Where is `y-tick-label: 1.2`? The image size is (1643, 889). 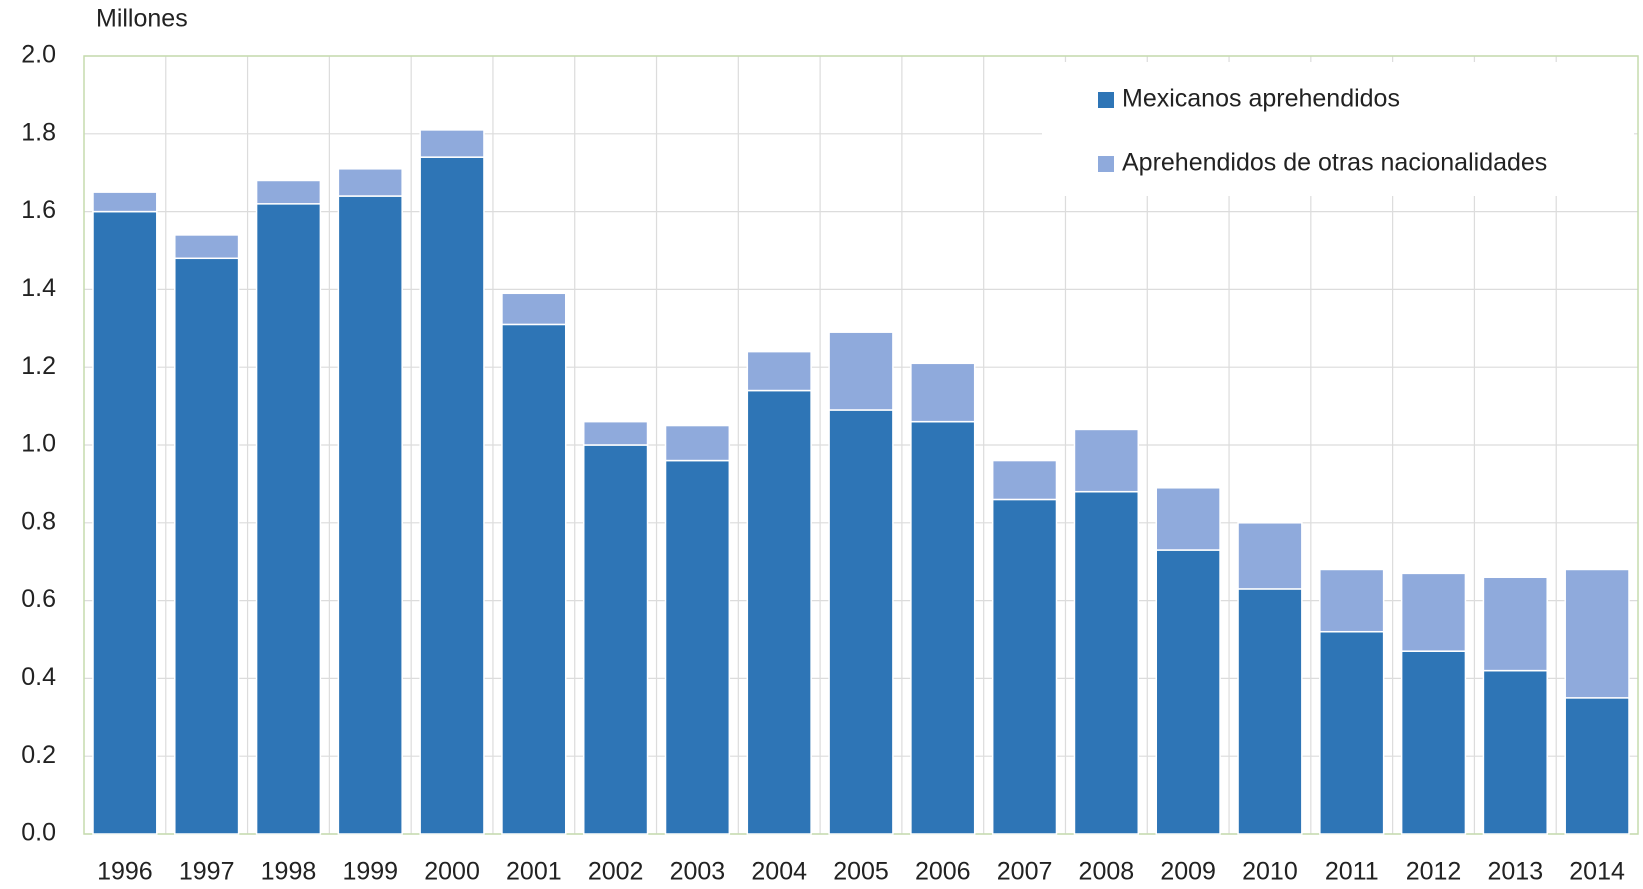 y-tick-label: 1.2 is located at coordinates (38, 366).